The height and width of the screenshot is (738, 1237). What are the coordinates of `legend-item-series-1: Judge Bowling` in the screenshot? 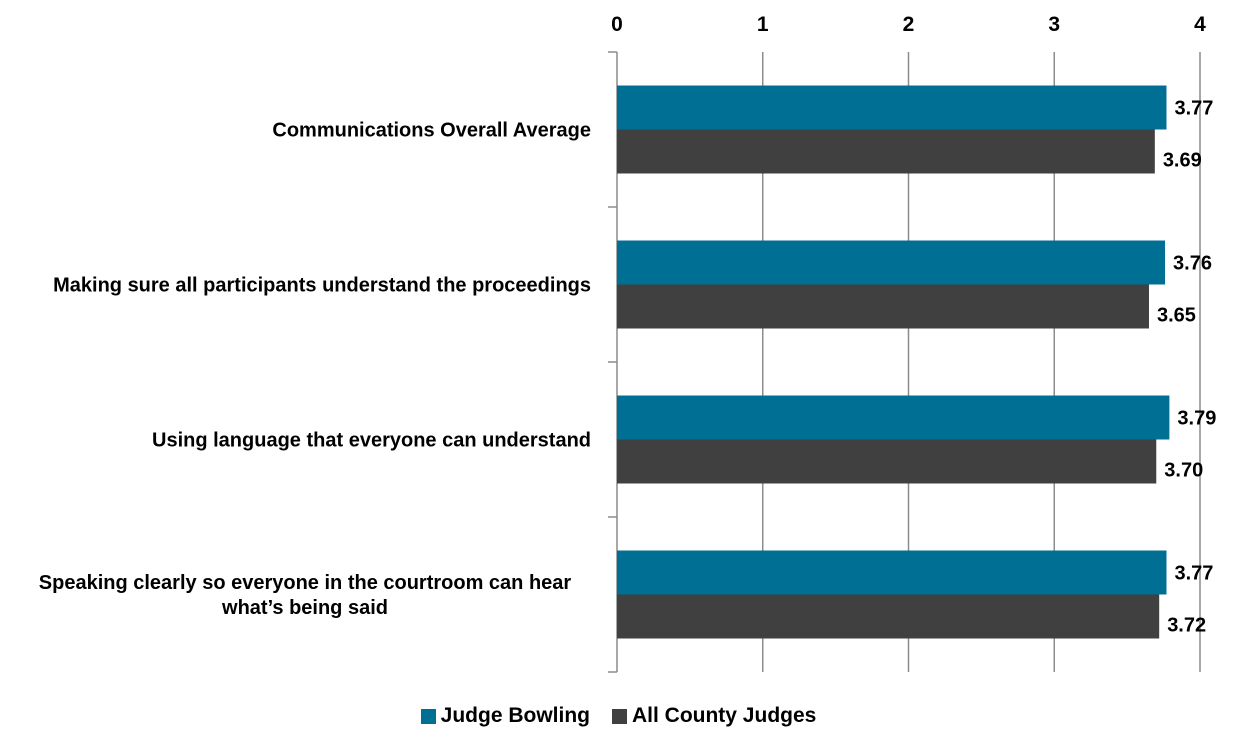 It's located at (505, 716).